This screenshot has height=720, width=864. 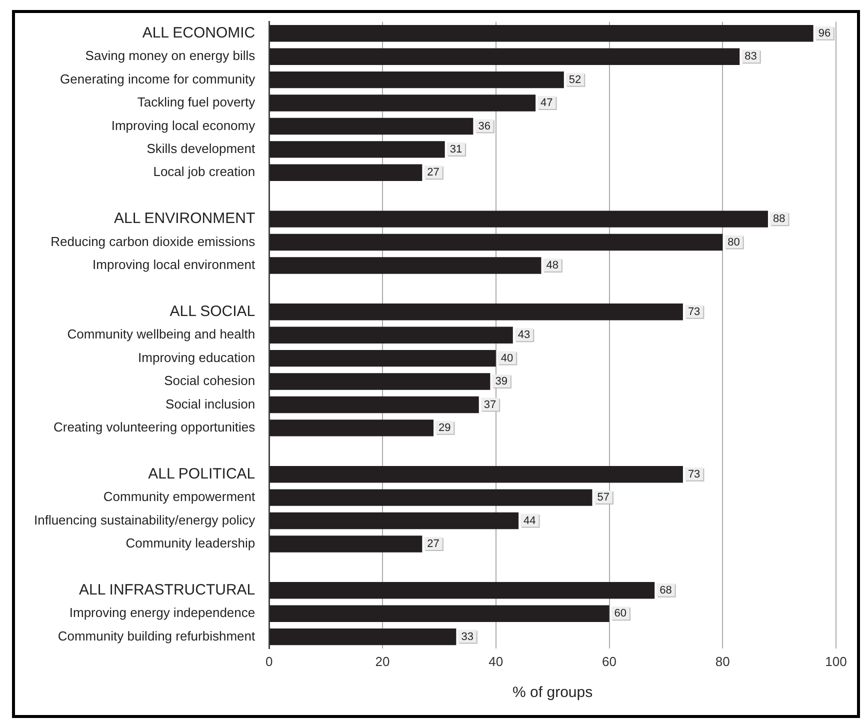 I want to click on data-label: 88, so click(x=779, y=219).